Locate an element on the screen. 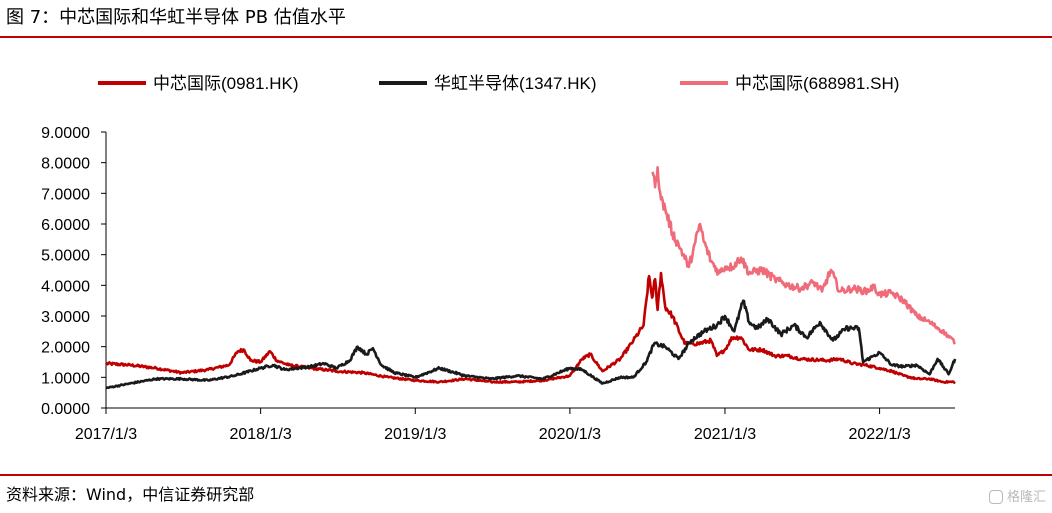 Image resolution: width=1052 pixels, height=513 pixels. legend-label-2: 华虹半导体(1347.HK) is located at coordinates (515, 83).